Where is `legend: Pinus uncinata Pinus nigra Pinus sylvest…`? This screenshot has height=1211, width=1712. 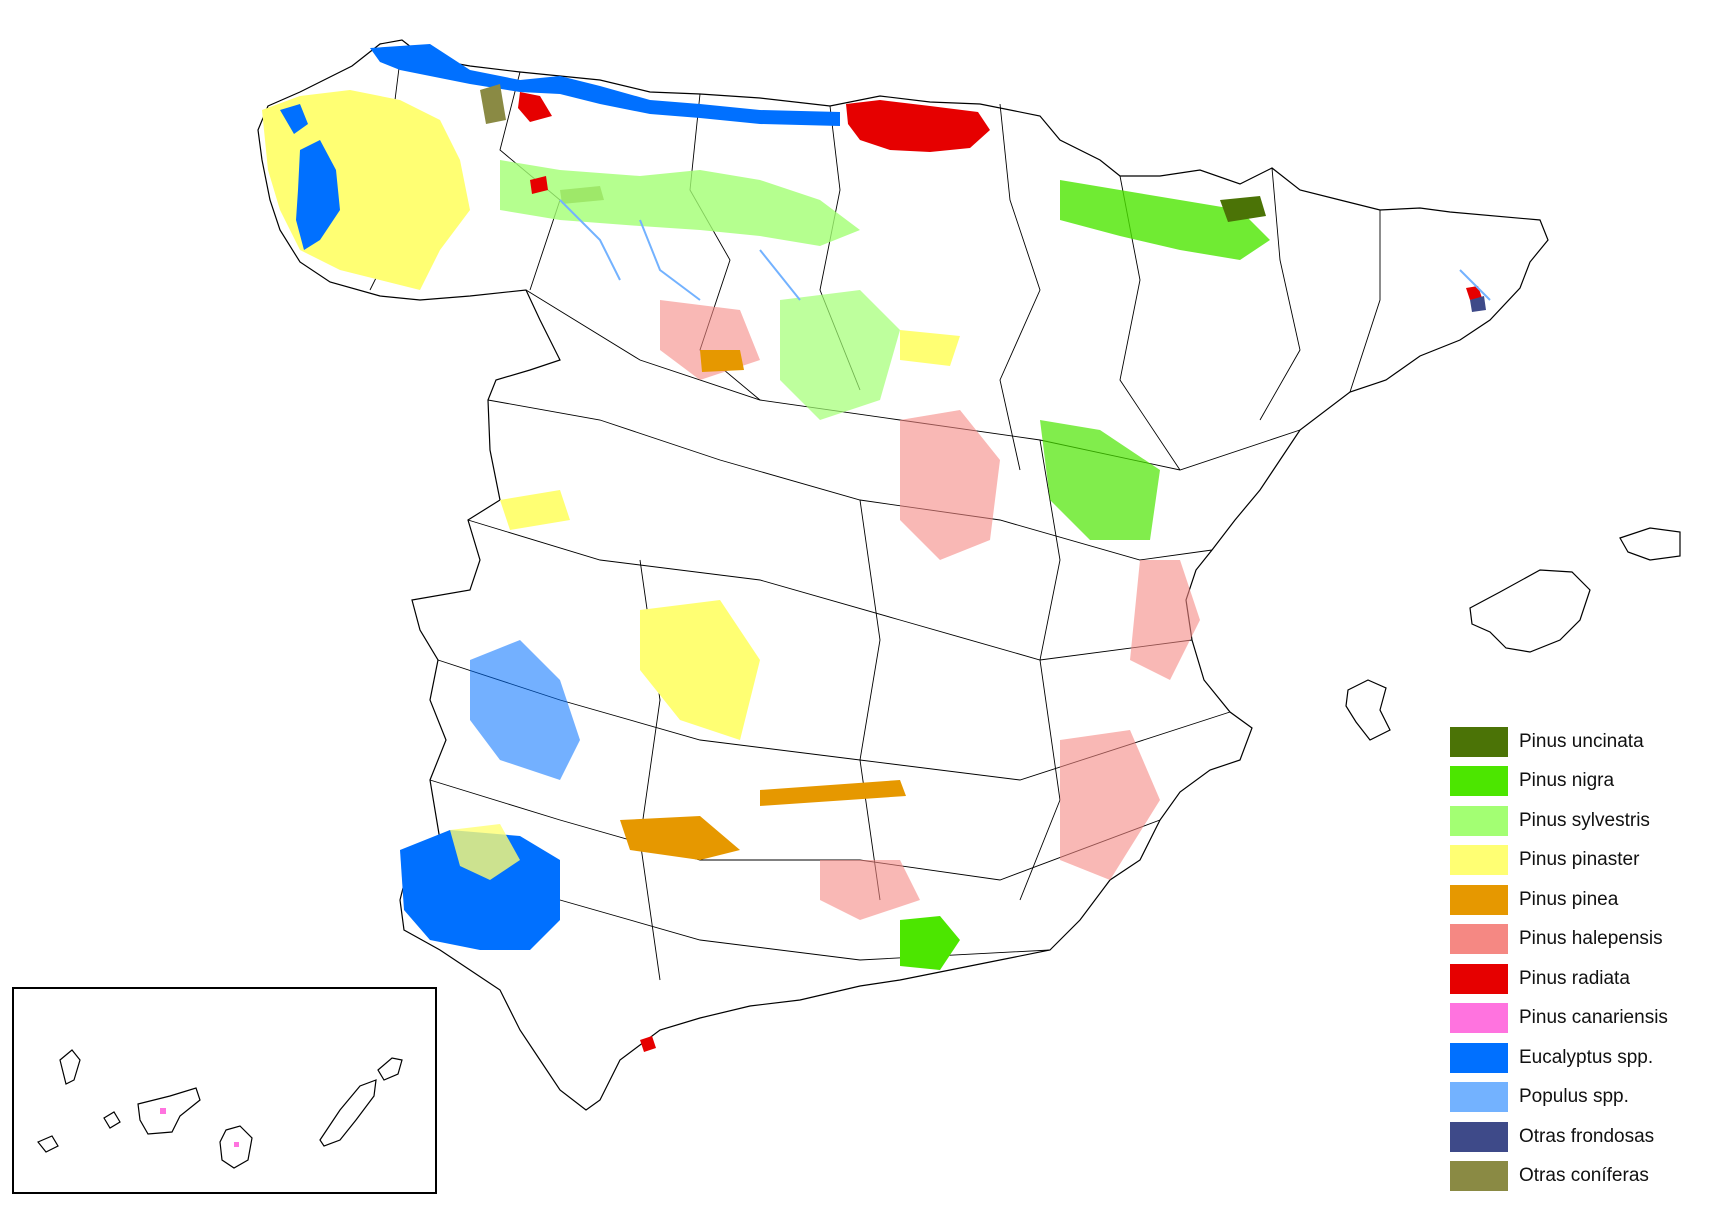
legend: Pinus uncinata Pinus nigra Pinus sylvest… is located at coordinates (1575, 959).